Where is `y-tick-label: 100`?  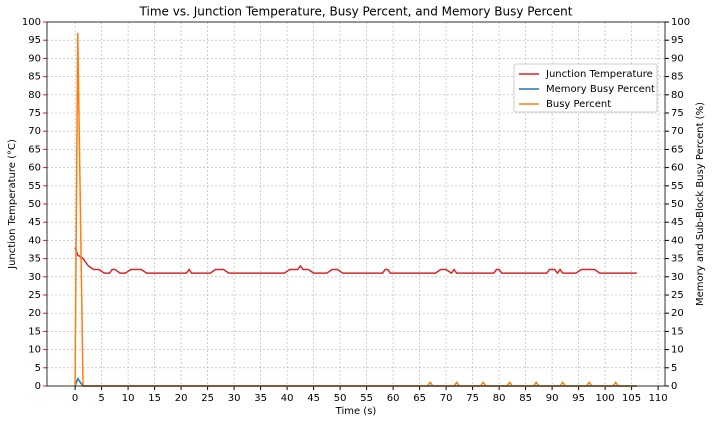 y-tick-label: 100 is located at coordinates (31, 22).